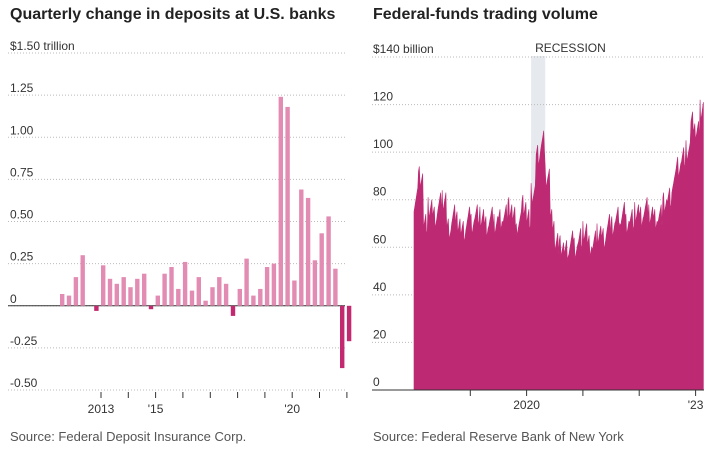  What do you see at coordinates (696, 405) in the screenshot?
I see `x-tick-label: '23` at bounding box center [696, 405].